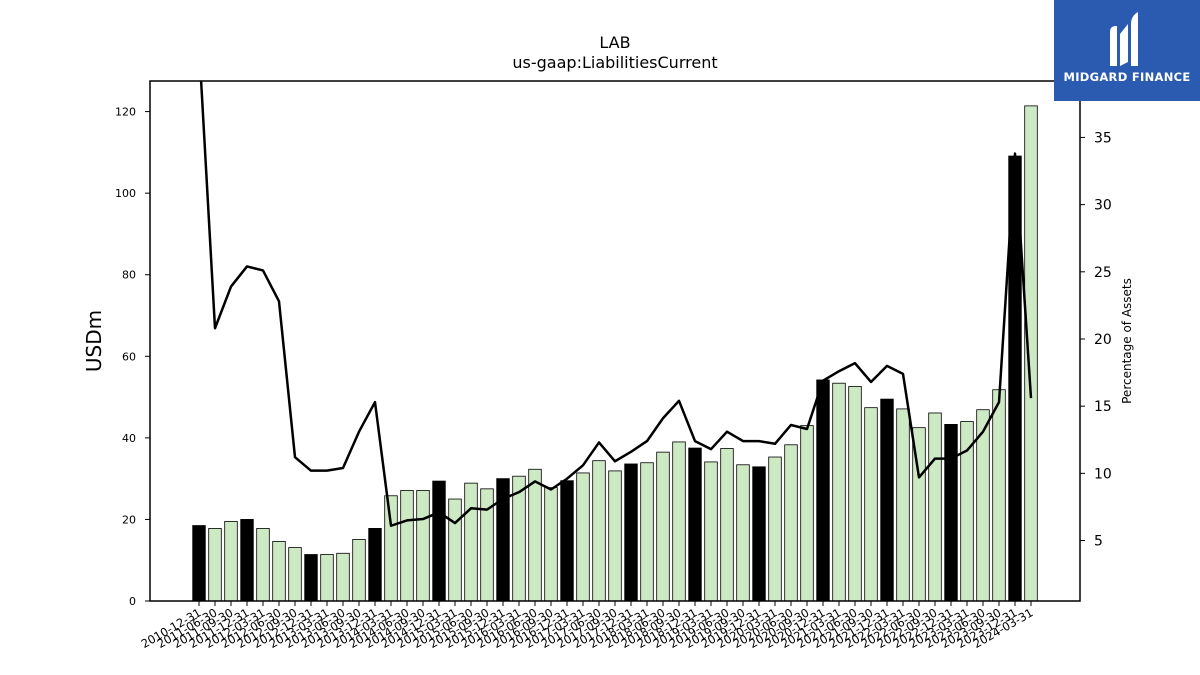 Image resolution: width=1200 pixels, height=675 pixels. I want to click on y-tick-label: 20, so click(129, 519).